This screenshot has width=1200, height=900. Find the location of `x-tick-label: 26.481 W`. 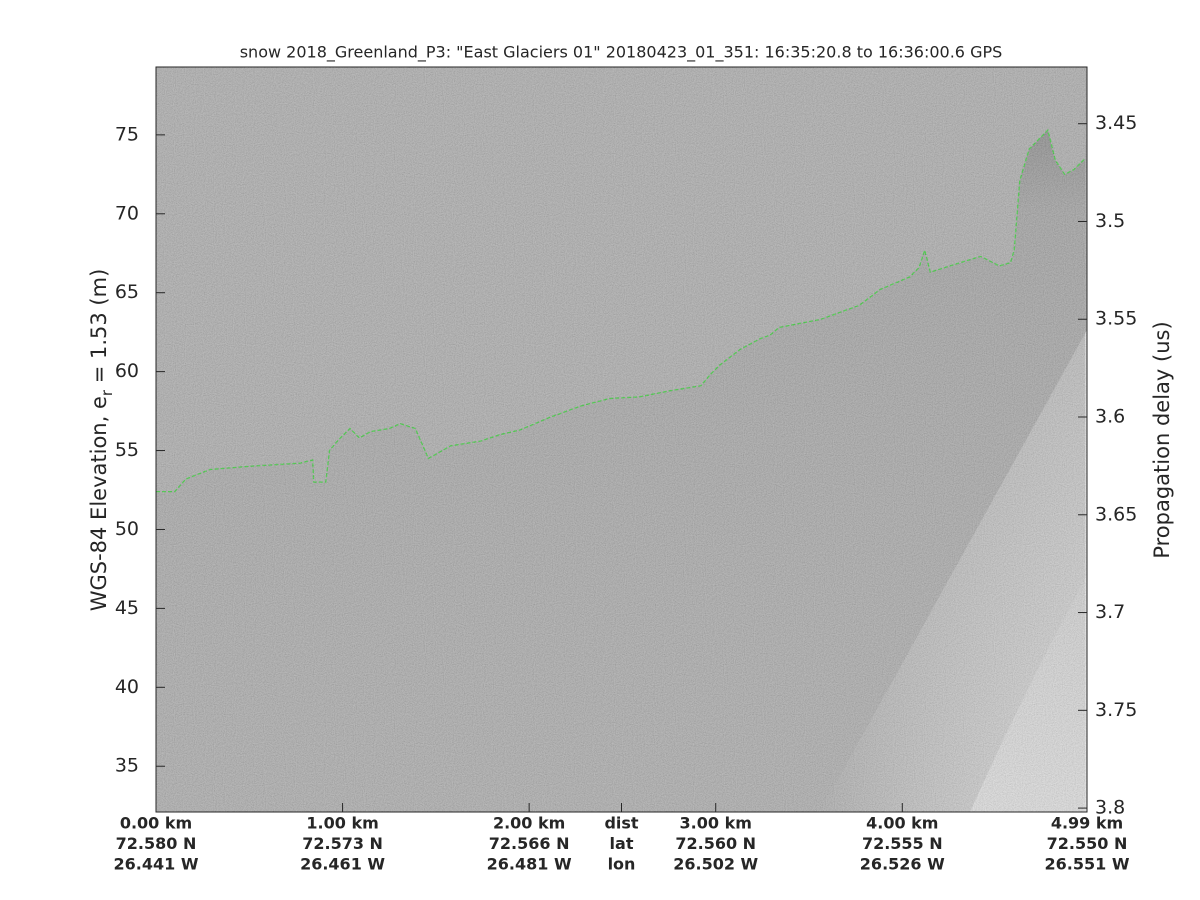

x-tick-label: 26.481 W is located at coordinates (529, 864).